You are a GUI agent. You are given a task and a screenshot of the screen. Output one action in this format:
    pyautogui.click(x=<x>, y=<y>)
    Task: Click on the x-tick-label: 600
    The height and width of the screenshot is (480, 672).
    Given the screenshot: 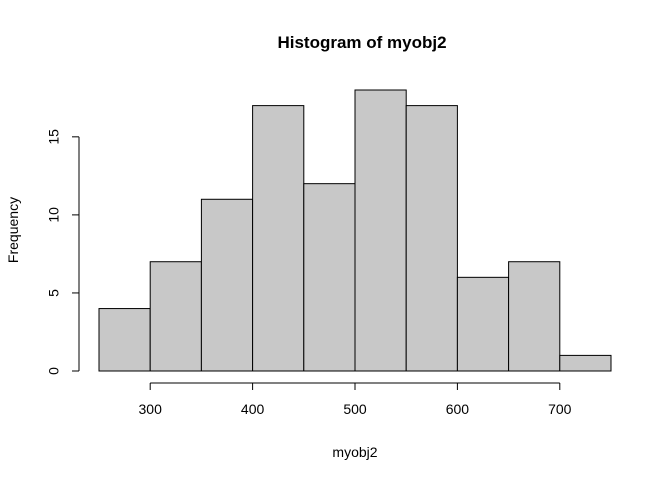 What is the action you would take?
    pyautogui.click(x=458, y=409)
    